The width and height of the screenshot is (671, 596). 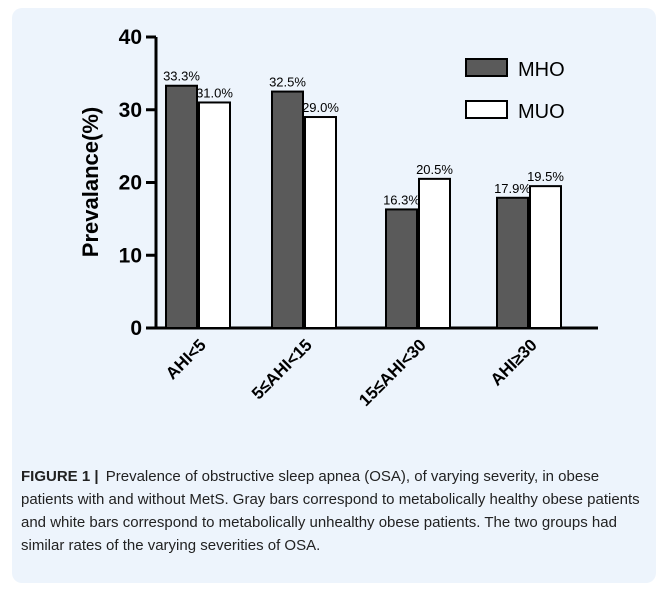 What do you see at coordinates (486, 109) in the screenshot?
I see `legend-swatch-muo` at bounding box center [486, 109].